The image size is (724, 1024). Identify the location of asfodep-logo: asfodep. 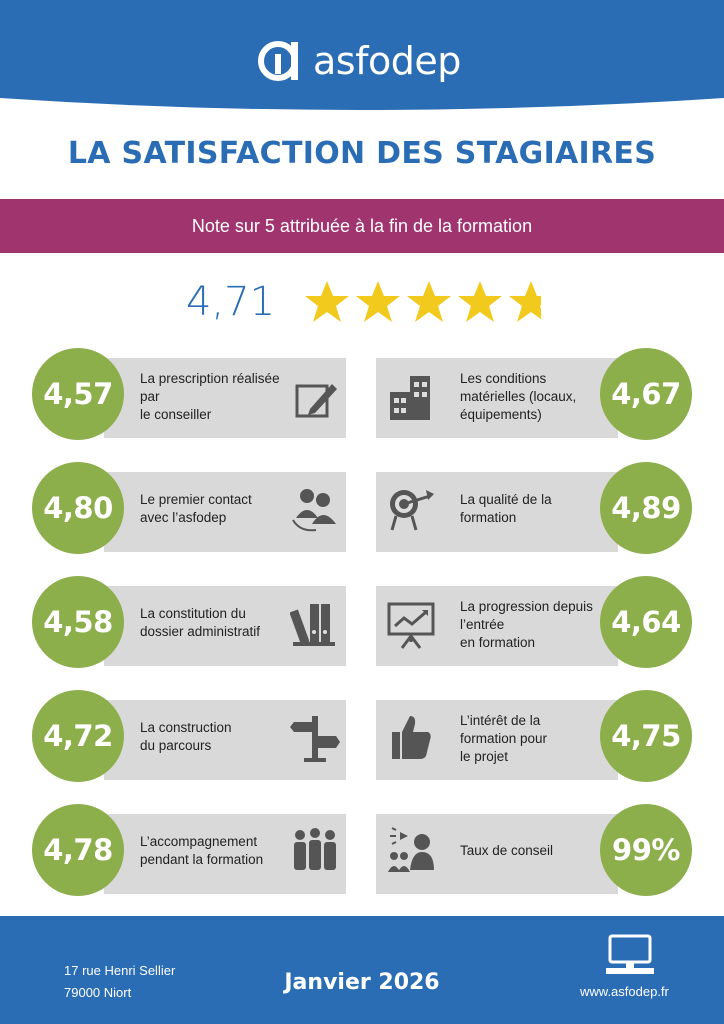
(358, 61).